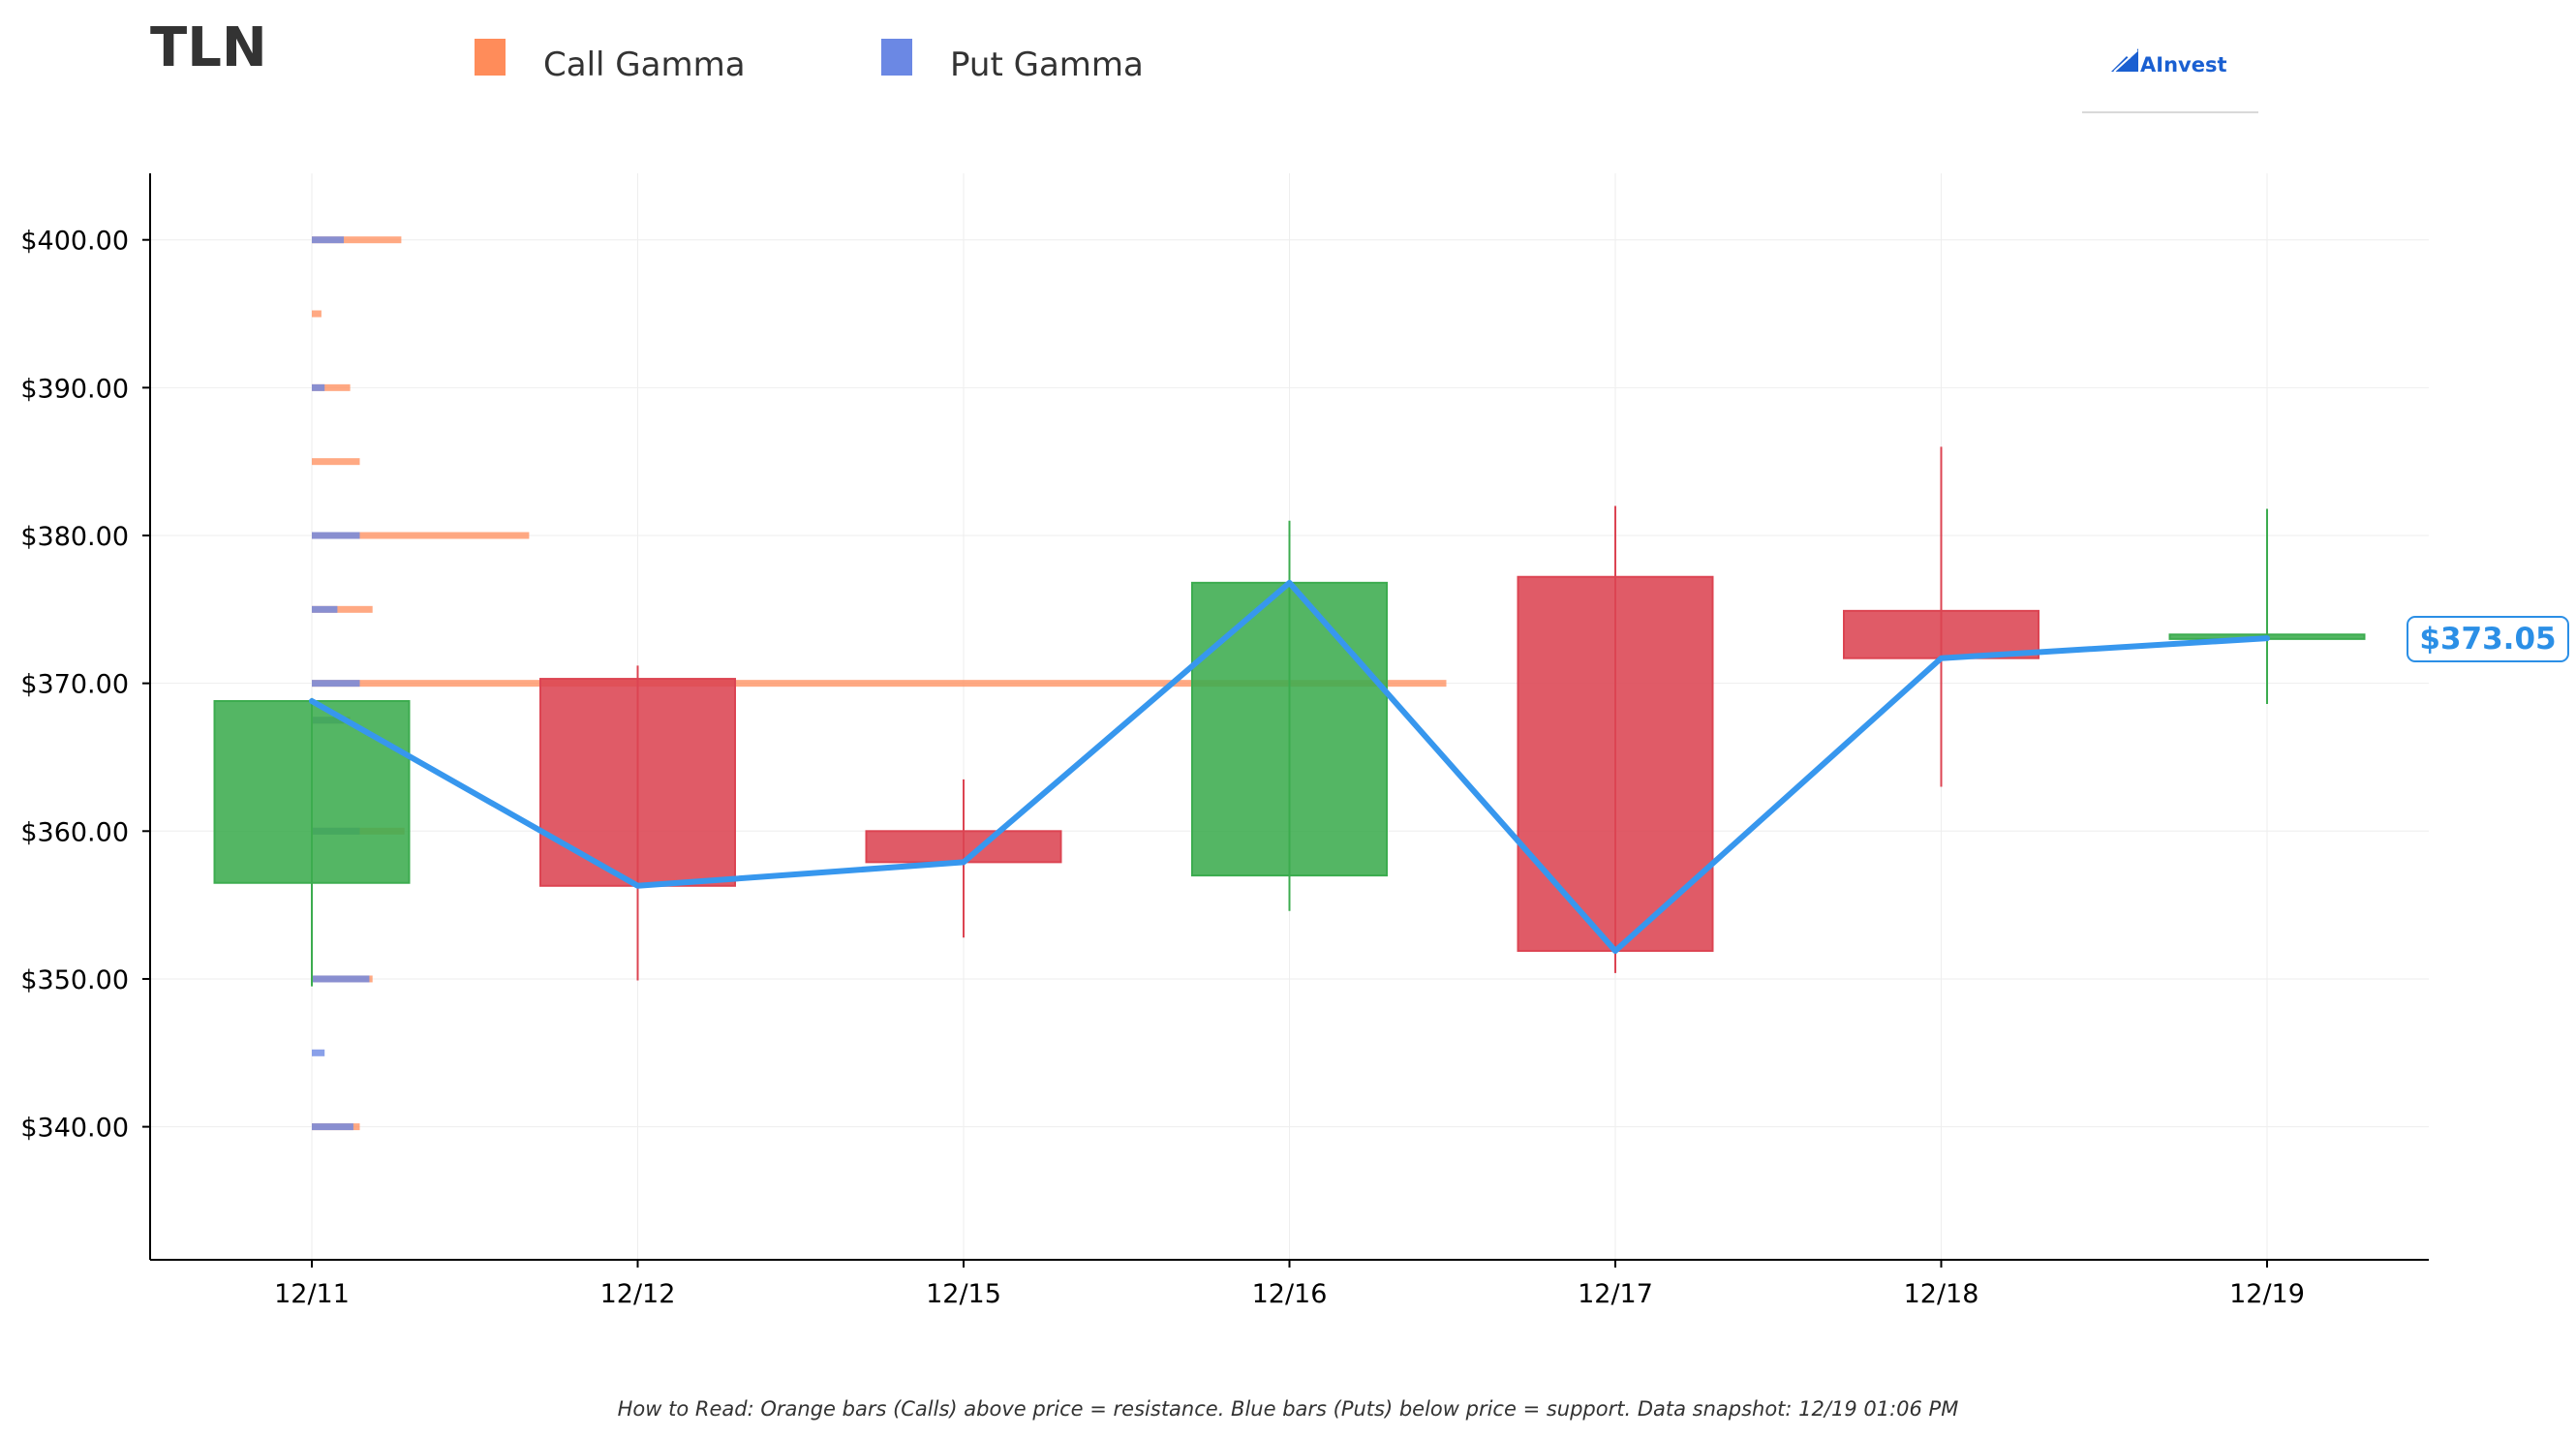 The width and height of the screenshot is (2576, 1437). What do you see at coordinates (74, 685) in the screenshot?
I see `y-tick-label: $370.00` at bounding box center [74, 685].